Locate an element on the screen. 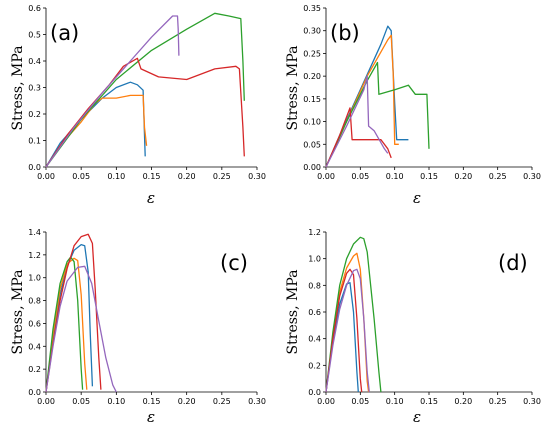 This screenshot has height=430, width=550. x-axis-label-a: ε is located at coordinates (151, 198).